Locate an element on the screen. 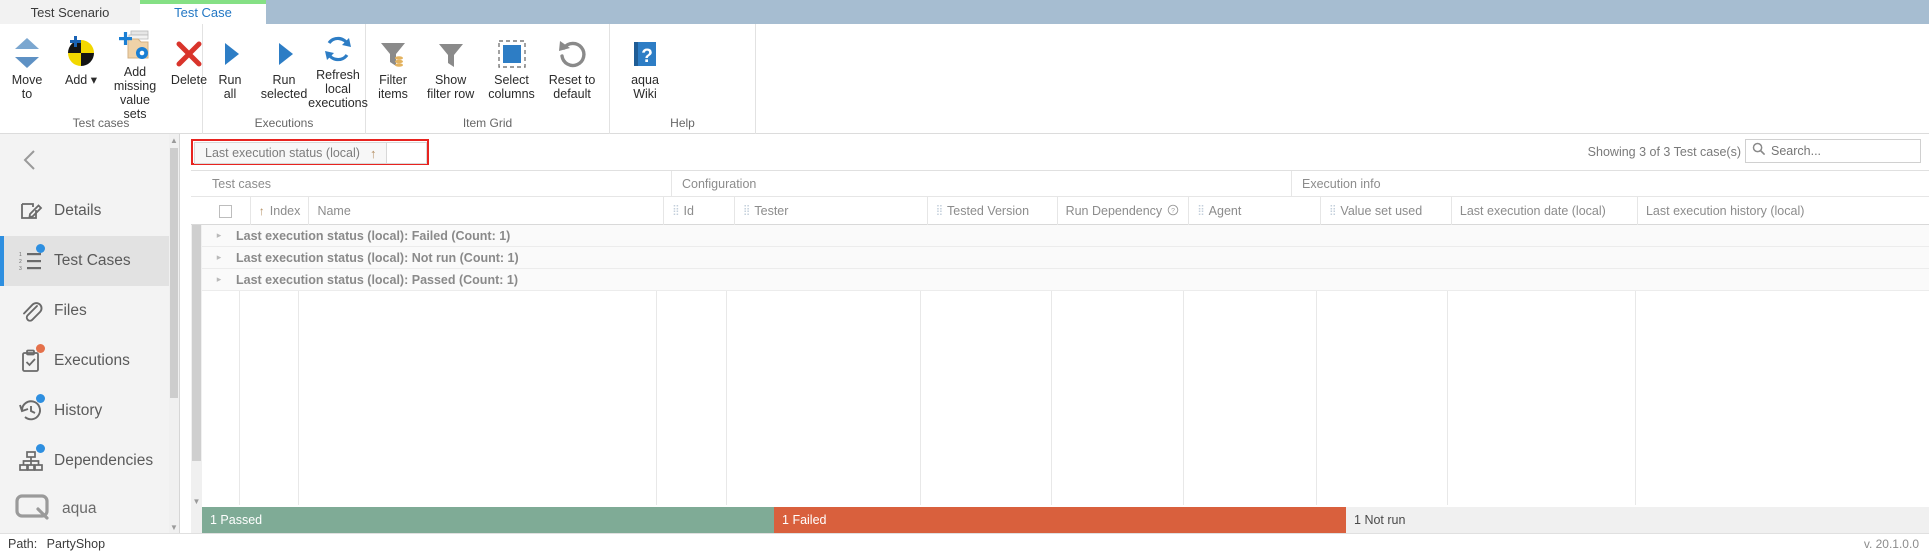 This screenshot has width=1929, height=555. group-by-chip-last-execution-status: Last execution status (local) ↑ is located at coordinates (291, 153).